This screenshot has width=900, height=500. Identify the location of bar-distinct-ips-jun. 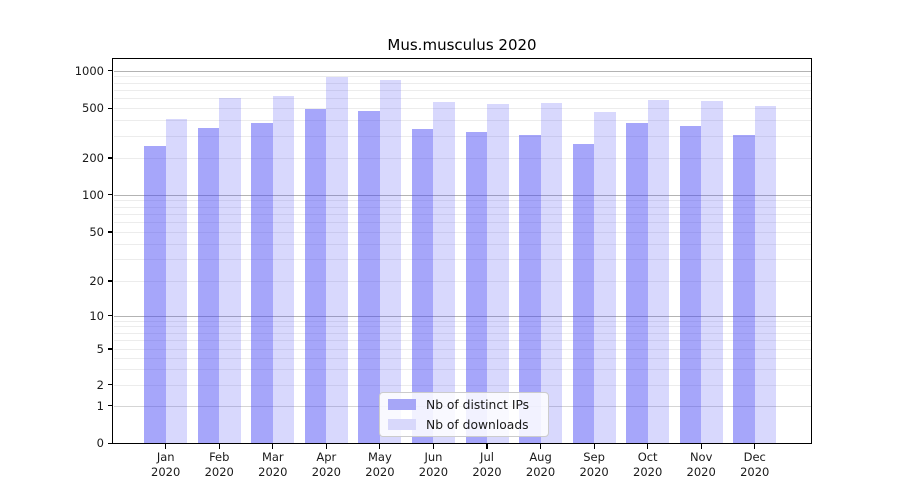
(422, 286).